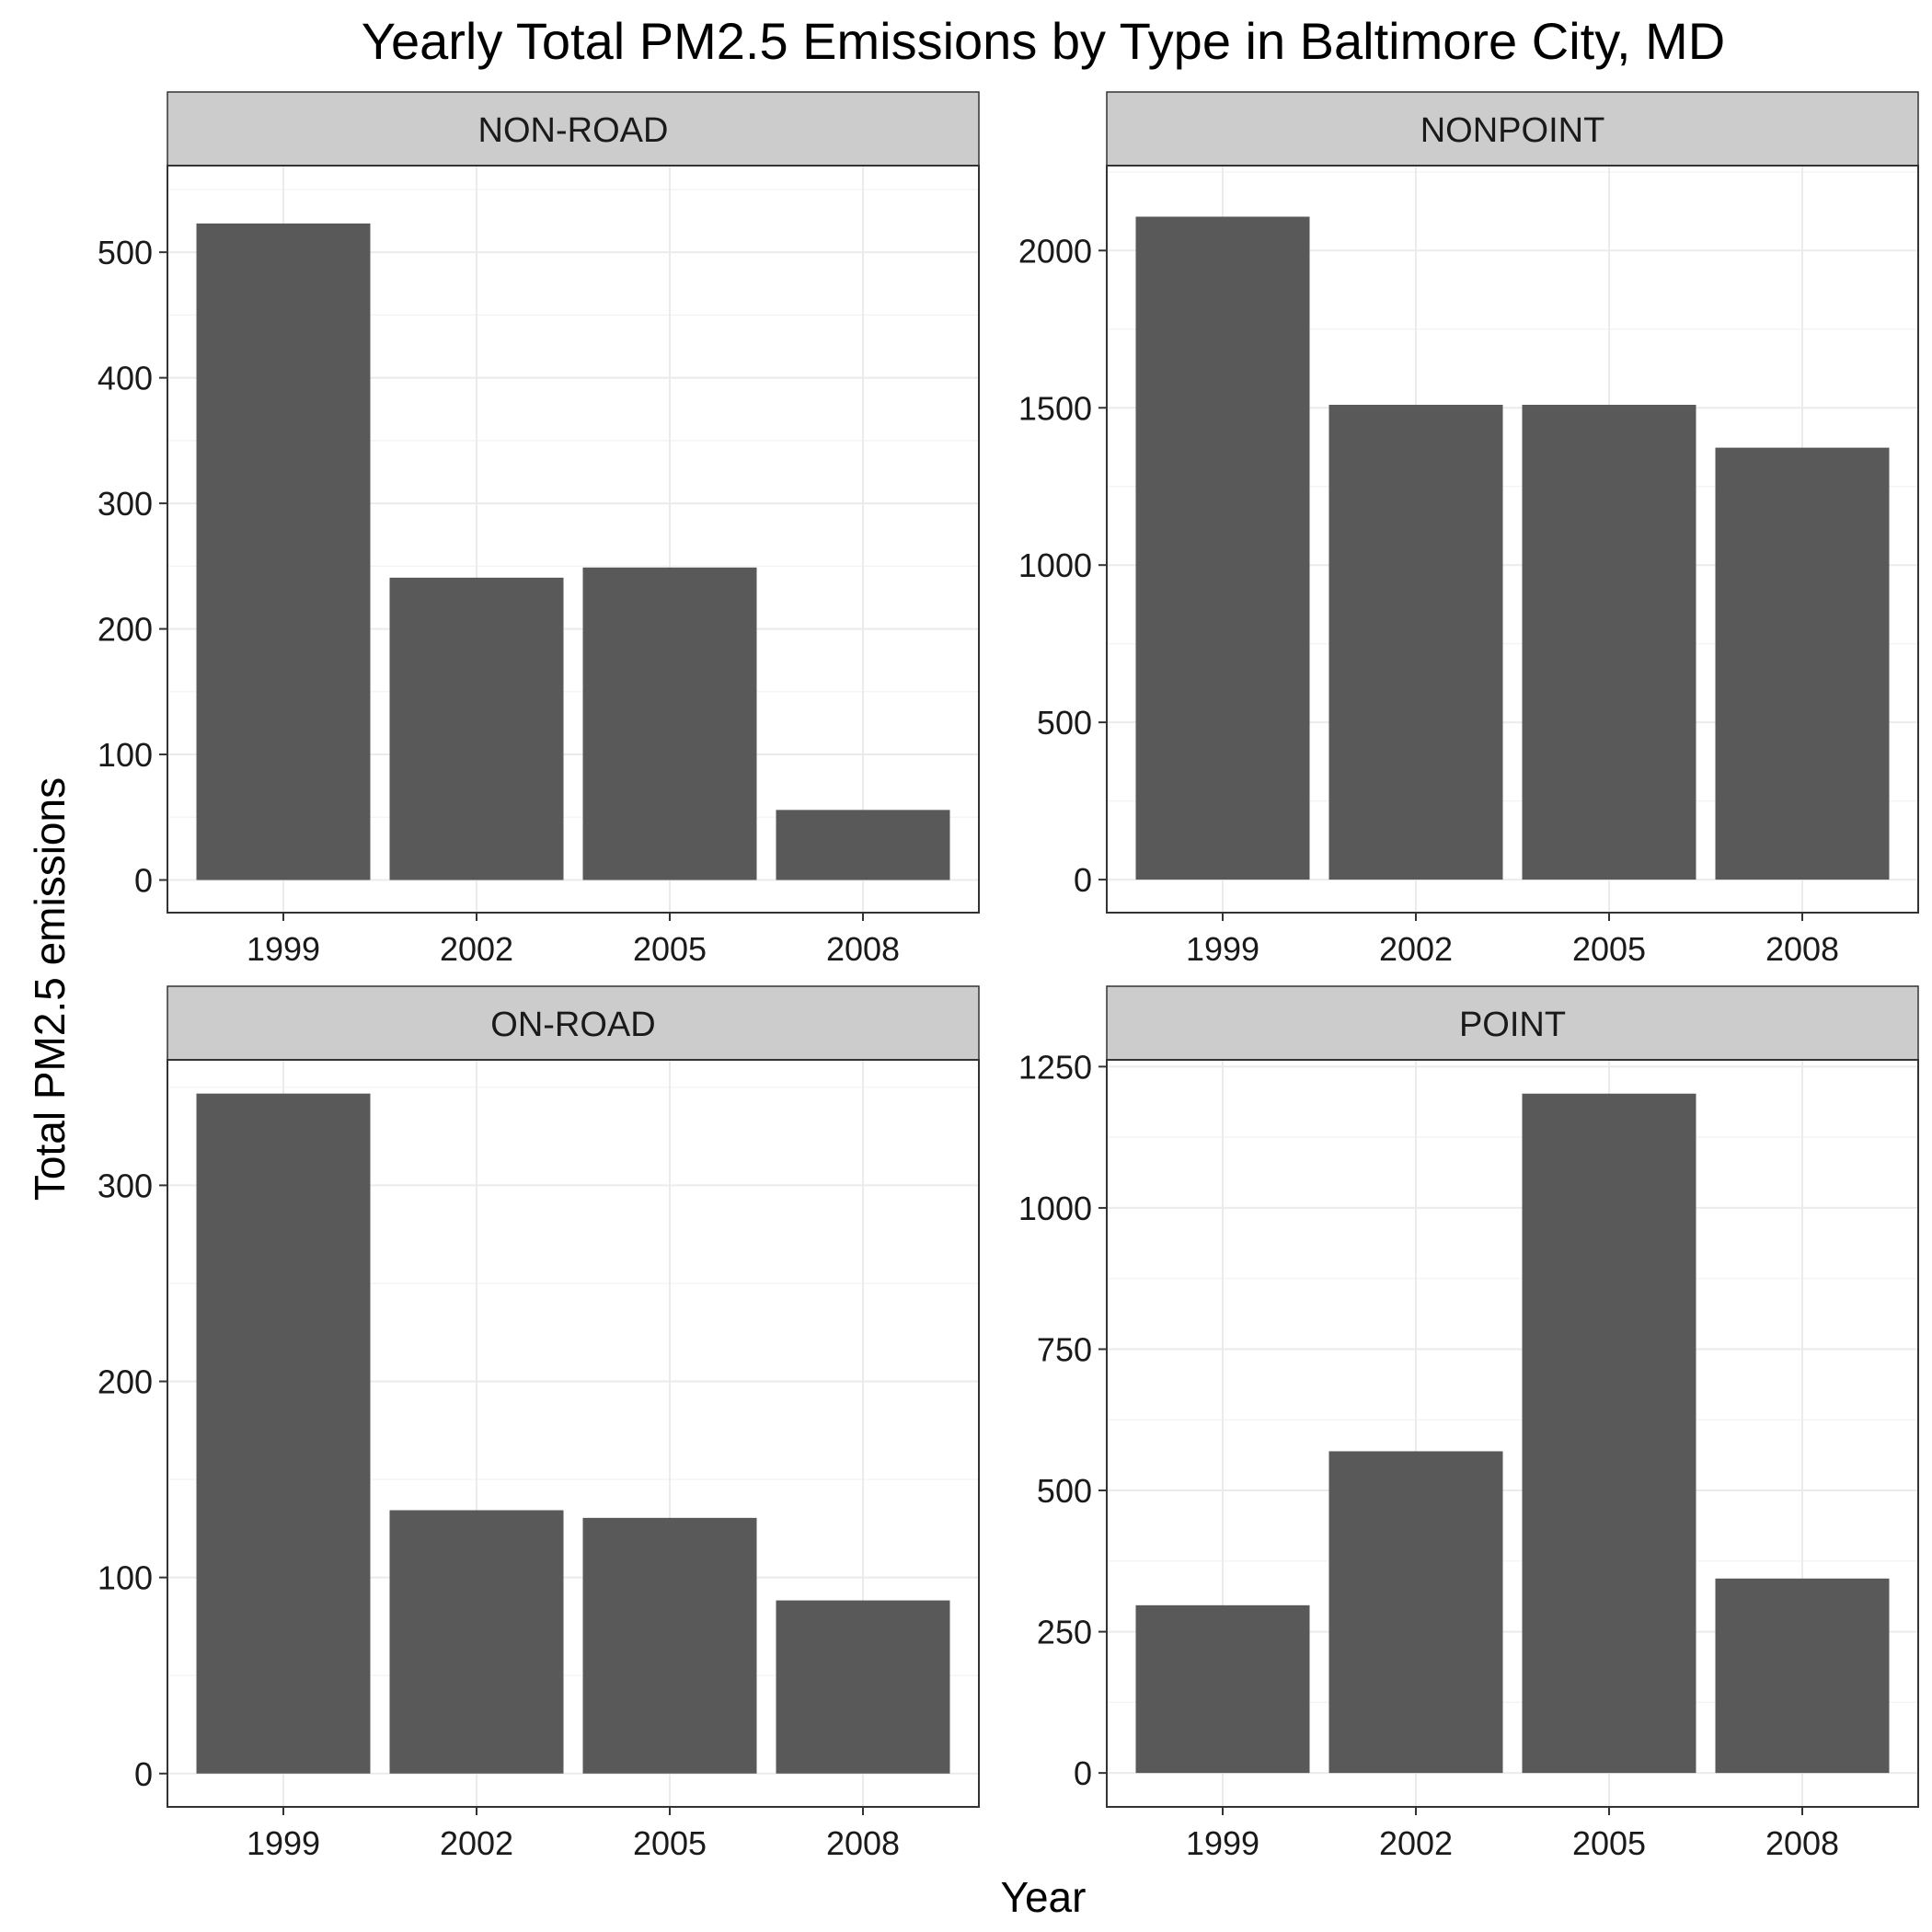  I want to click on facet-strip-label: POINT, so click(1512, 1025).